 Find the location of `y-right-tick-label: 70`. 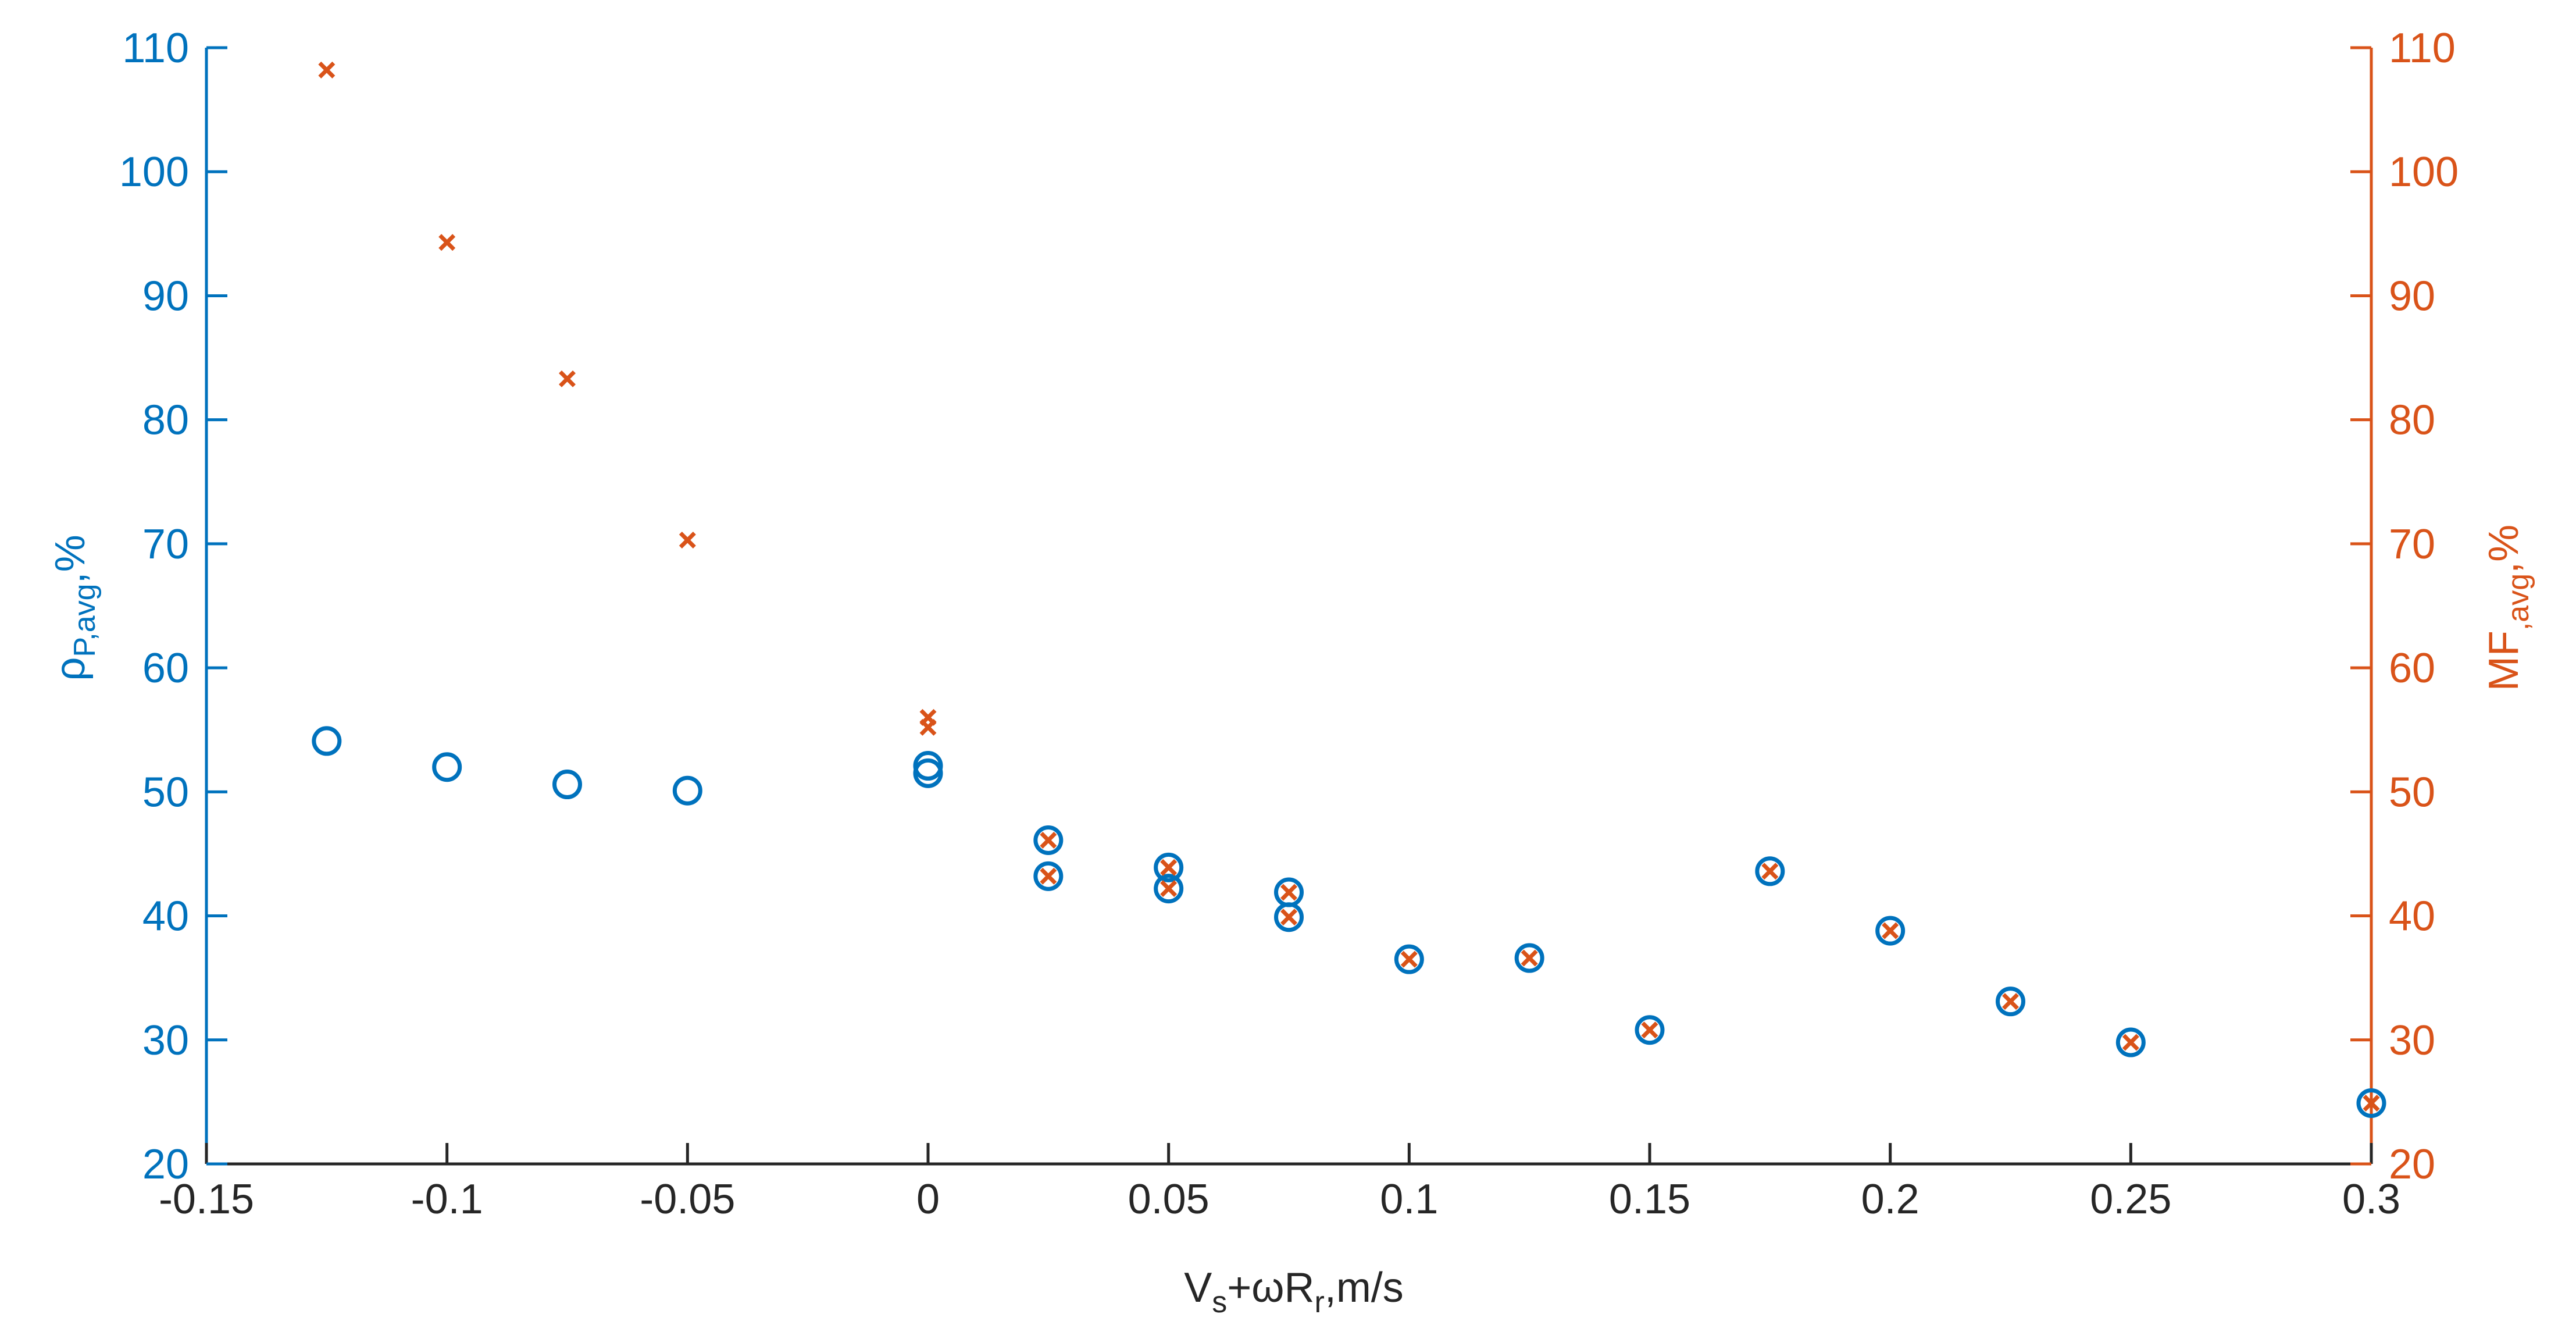

y-right-tick-label: 70 is located at coordinates (2412, 544).